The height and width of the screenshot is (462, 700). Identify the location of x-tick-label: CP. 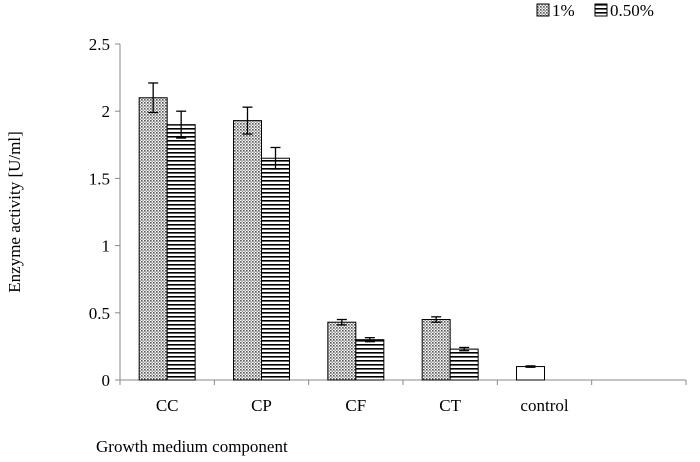
(261, 405).